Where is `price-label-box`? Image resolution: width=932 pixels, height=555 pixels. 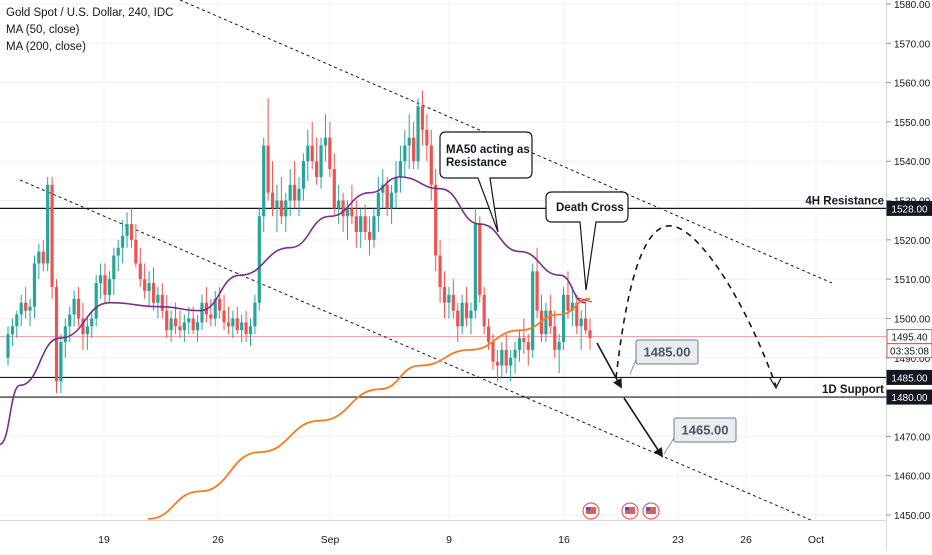 price-label-box is located at coordinates (909, 208).